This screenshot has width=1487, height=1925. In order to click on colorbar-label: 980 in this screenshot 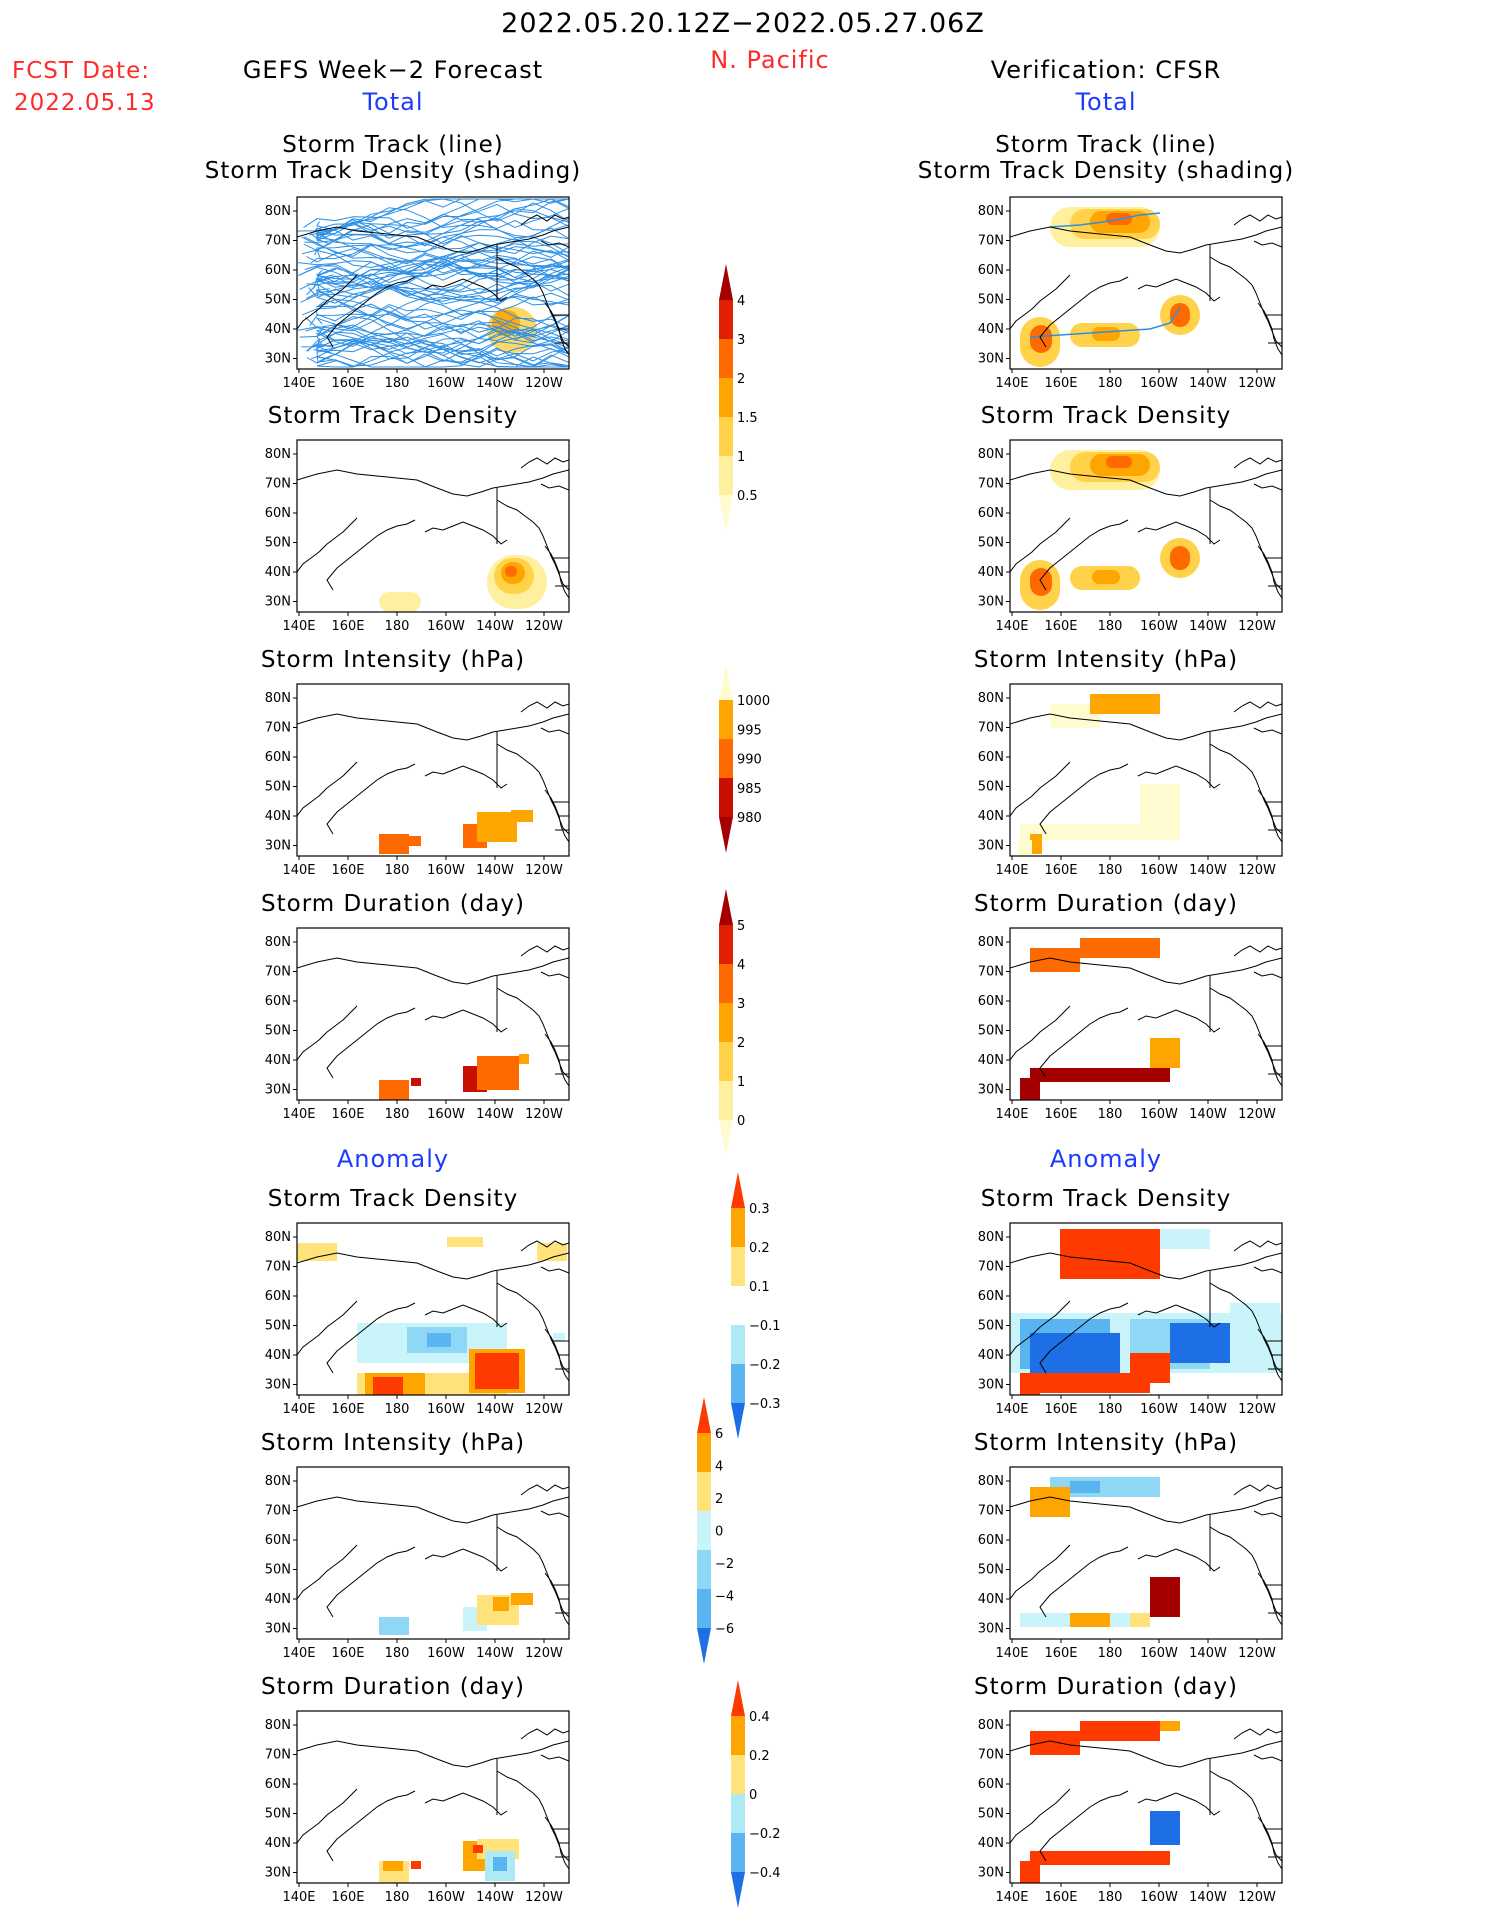, I will do `click(749, 818)`.